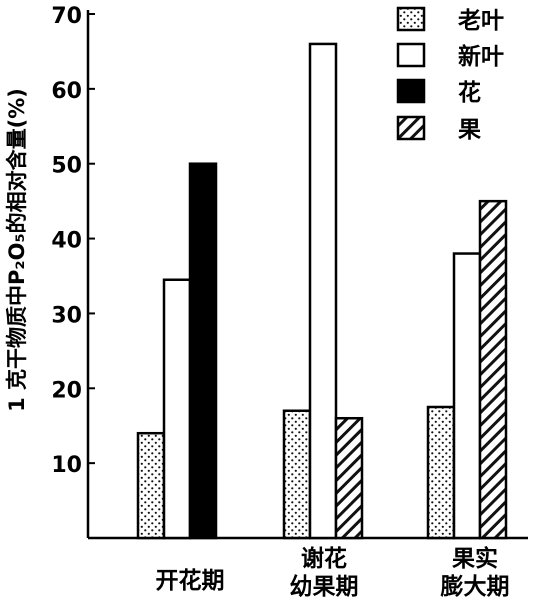 The width and height of the screenshot is (533, 606). What do you see at coordinates (475, 587) in the screenshot?
I see `x-category-label: 膨大期` at bounding box center [475, 587].